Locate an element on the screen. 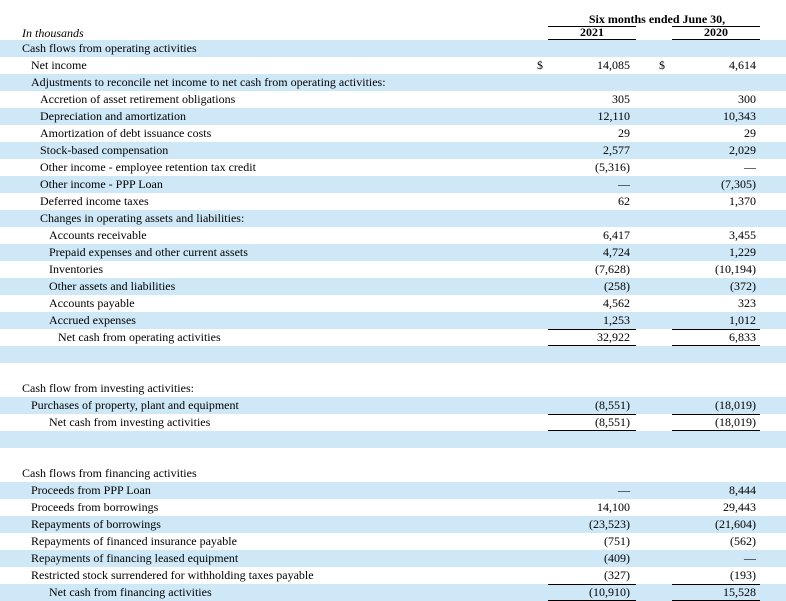 The width and height of the screenshot is (786, 601). table-row: Stock-based compensation 2,577 2,029 is located at coordinates (393, 150).